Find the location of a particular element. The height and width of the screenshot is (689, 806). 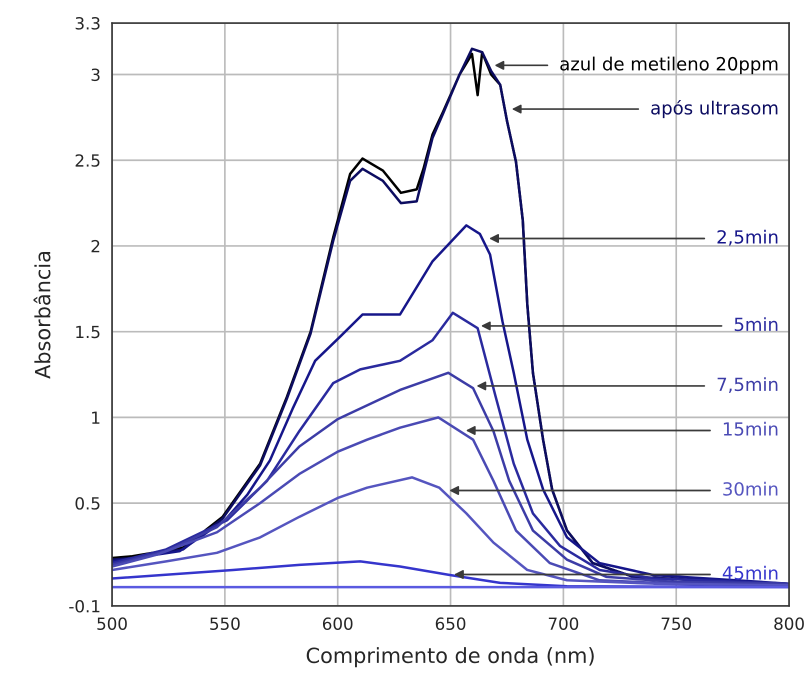

x-tick-label: 650 is located at coordinates (451, 623).